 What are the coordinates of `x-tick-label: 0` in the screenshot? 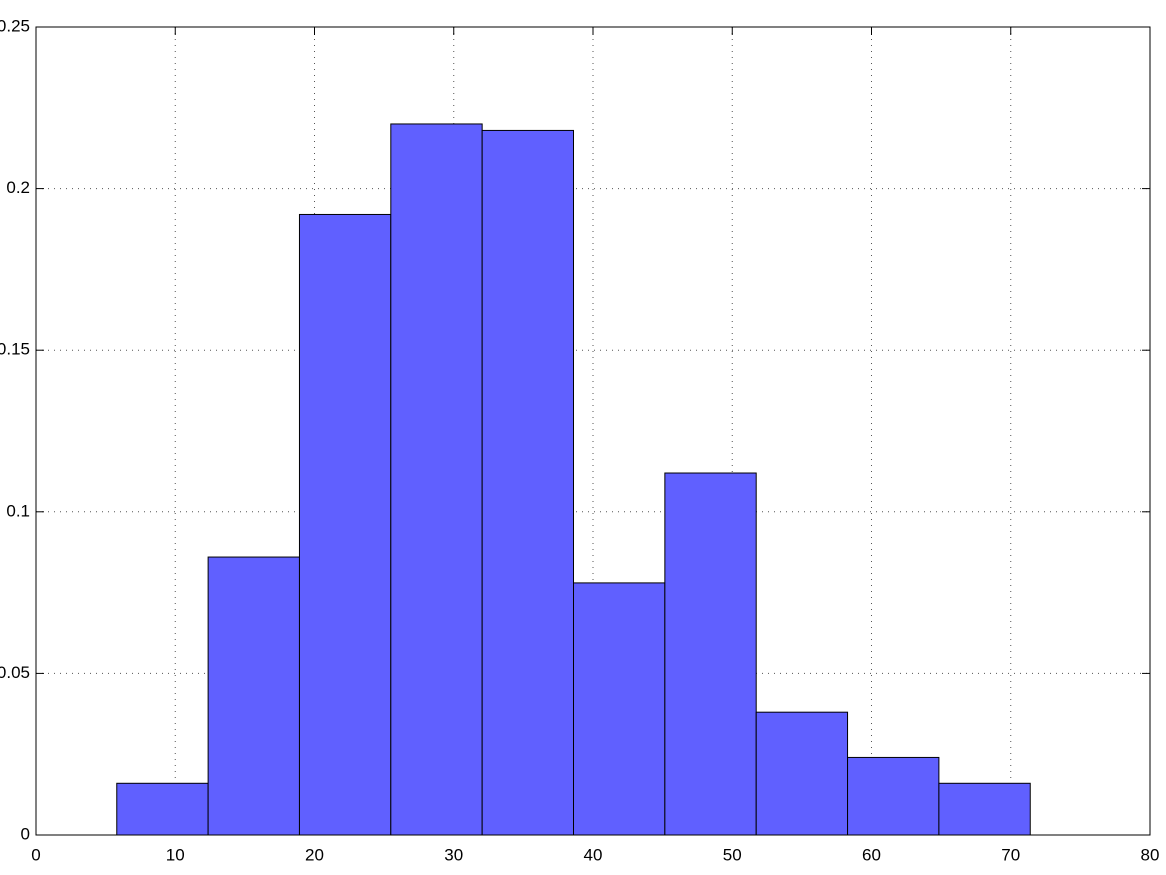 It's located at (35, 854).